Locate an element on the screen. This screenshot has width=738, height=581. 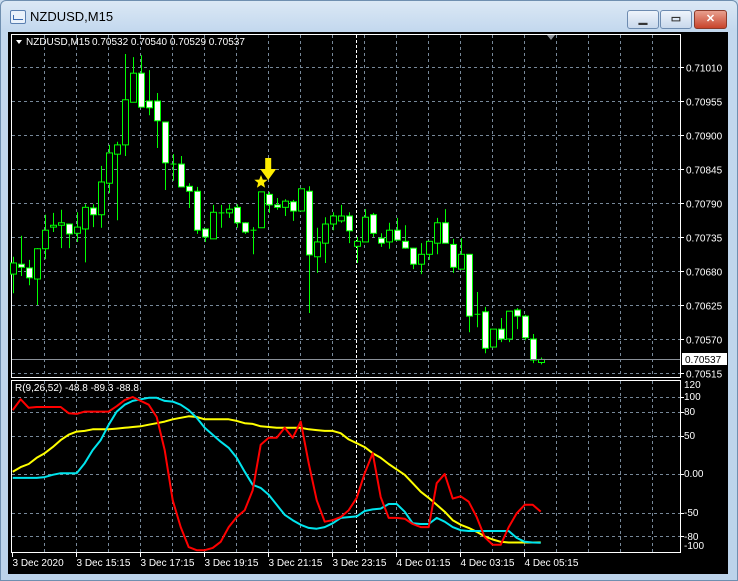
close-button: ✕ is located at coordinates (710, 19).